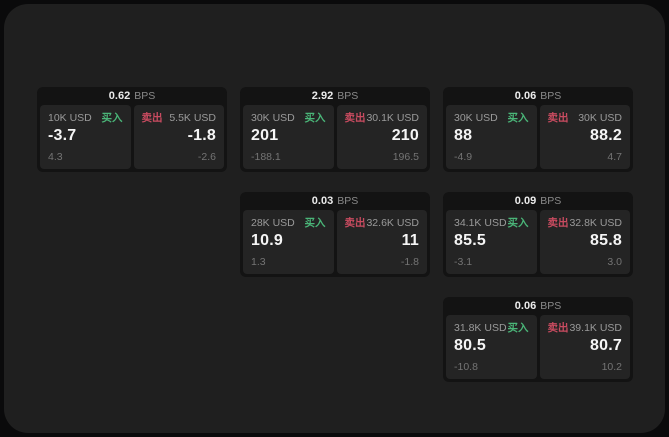 The width and height of the screenshot is (669, 437). I want to click on sell-tile: 卖出 30K USD 88.2 4.7, so click(584, 137).